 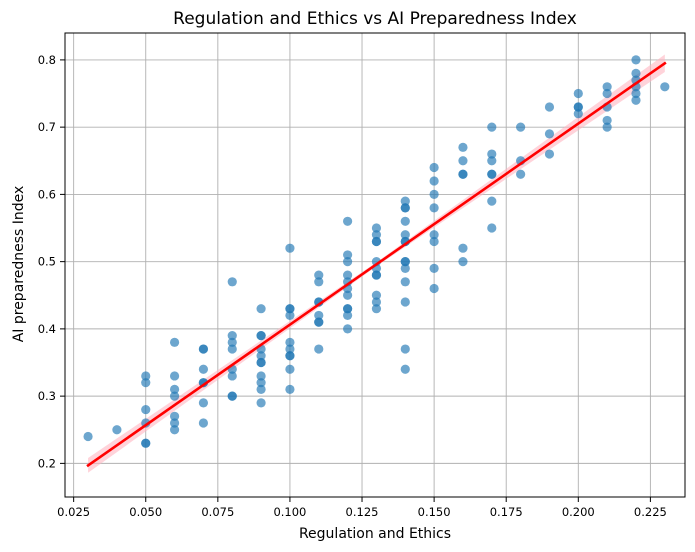 I want to click on x-tick-label: 0.050, so click(x=145, y=512).